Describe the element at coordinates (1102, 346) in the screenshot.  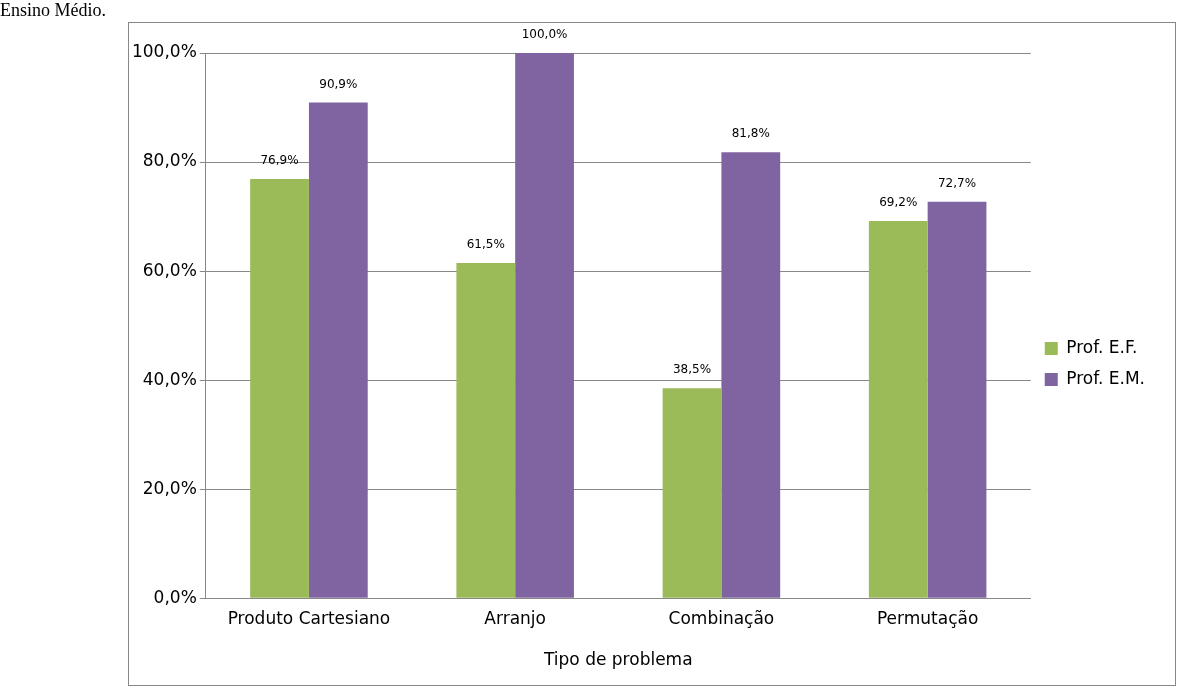
I see `legend-label: Prof. E.F.` at that location.